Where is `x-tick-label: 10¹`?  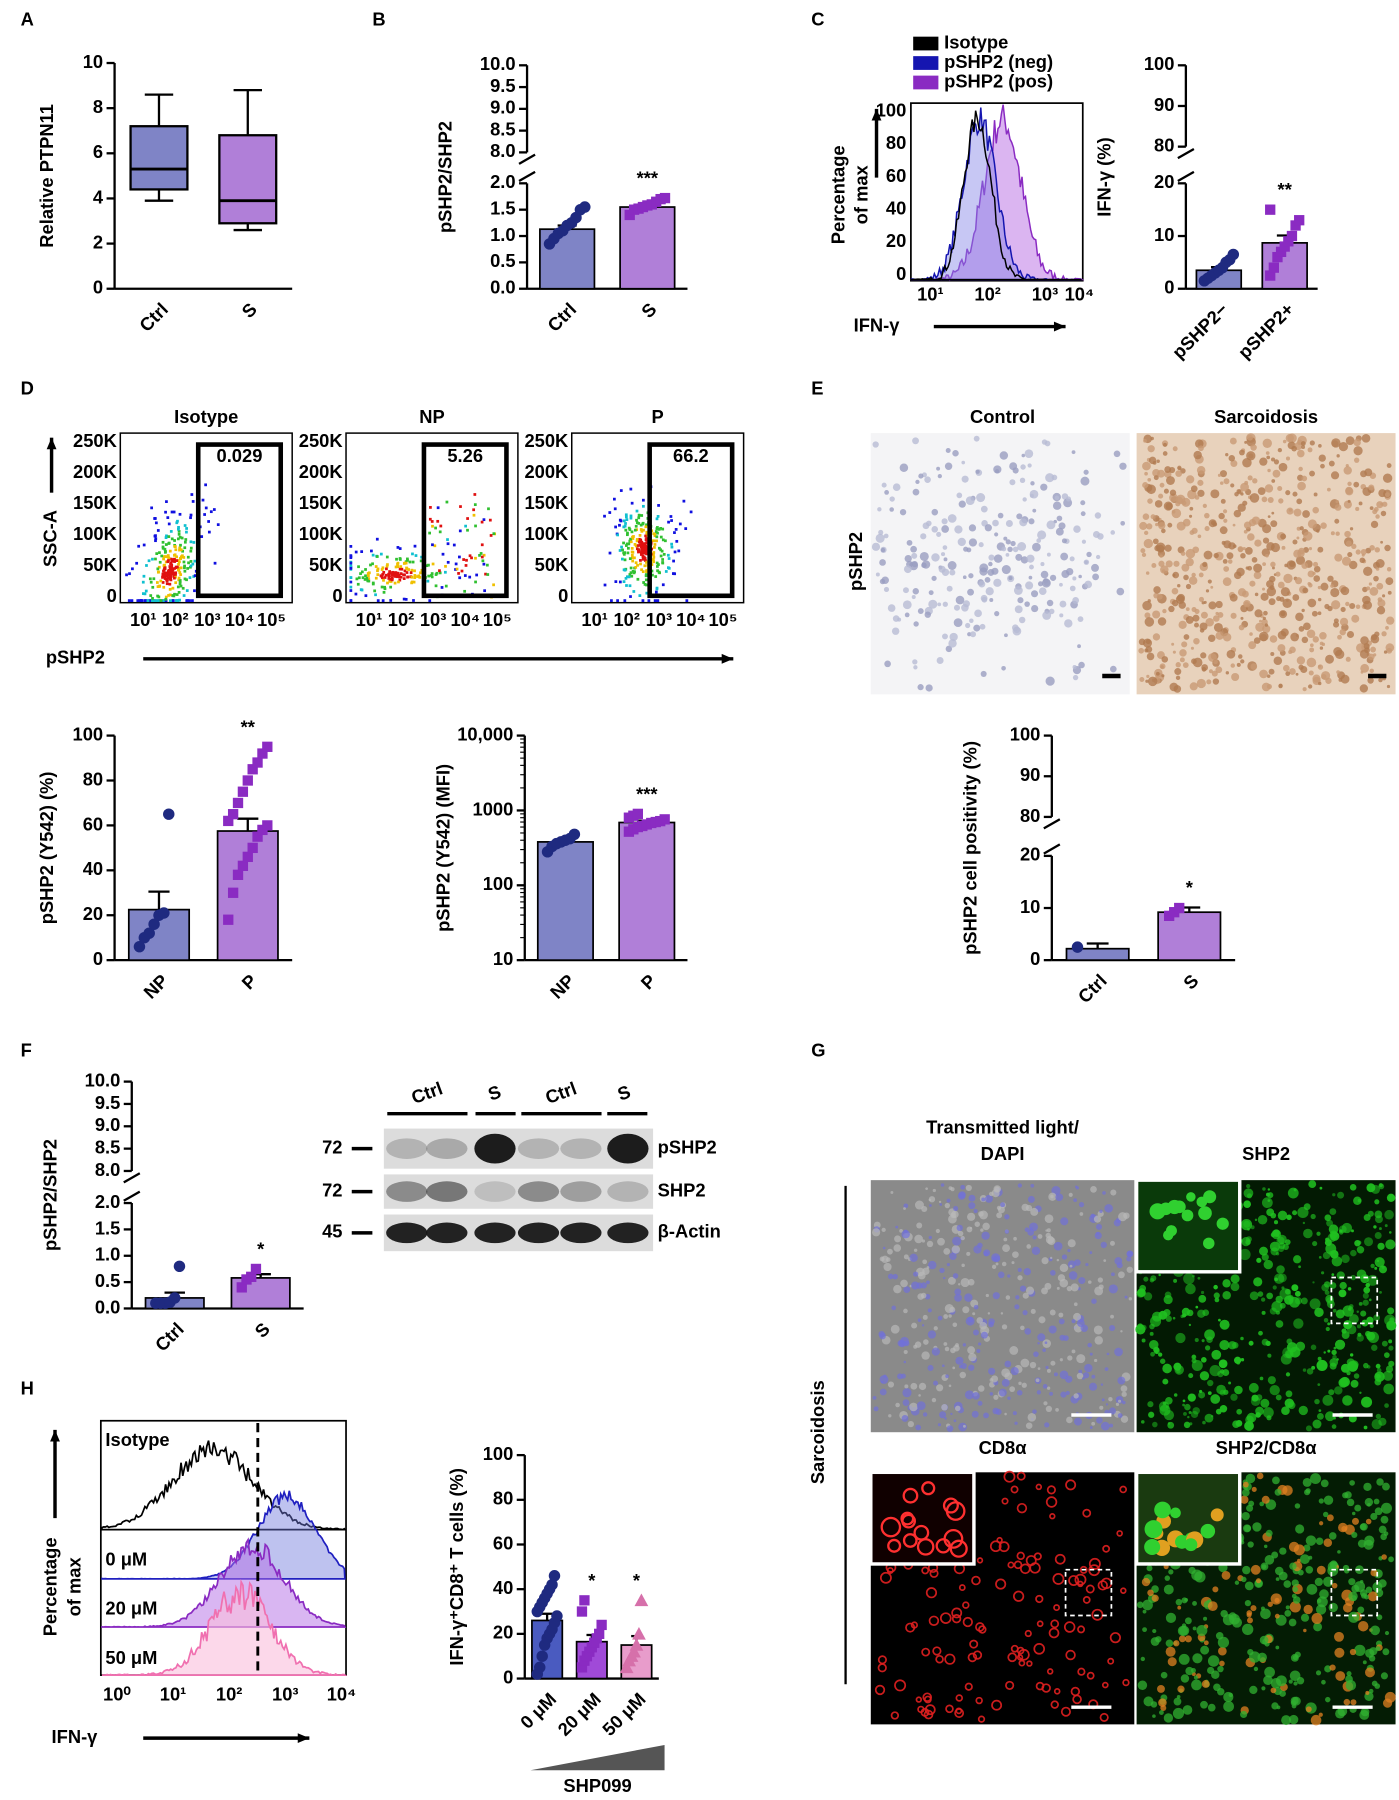 x-tick-label: 10¹ is located at coordinates (173, 1694).